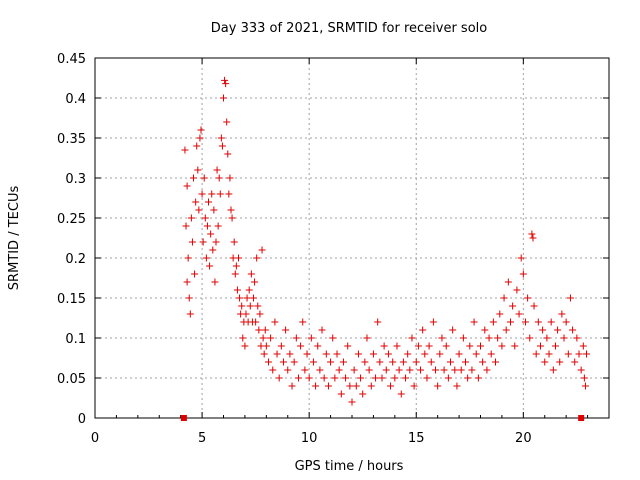 The image size is (640, 480). Describe the element at coordinates (71, 59) in the screenshot. I see `y-tick-label: 0.45` at that location.